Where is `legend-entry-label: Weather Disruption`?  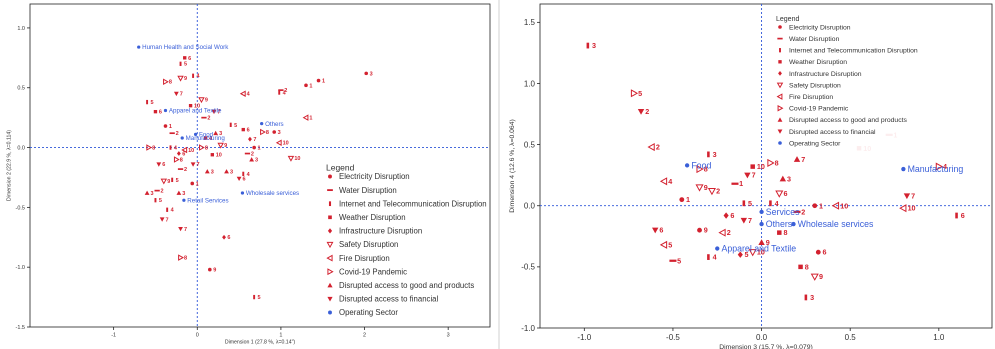
legend-entry-label: Weather Disruption is located at coordinates (372, 217).